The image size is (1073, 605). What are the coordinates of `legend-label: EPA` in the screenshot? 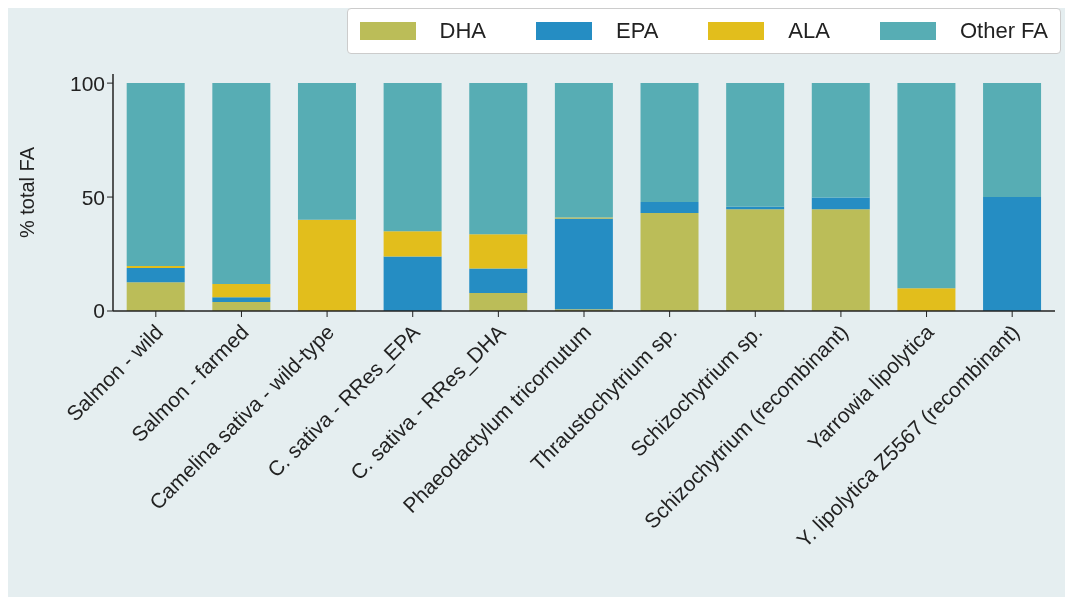 It's located at (637, 31).